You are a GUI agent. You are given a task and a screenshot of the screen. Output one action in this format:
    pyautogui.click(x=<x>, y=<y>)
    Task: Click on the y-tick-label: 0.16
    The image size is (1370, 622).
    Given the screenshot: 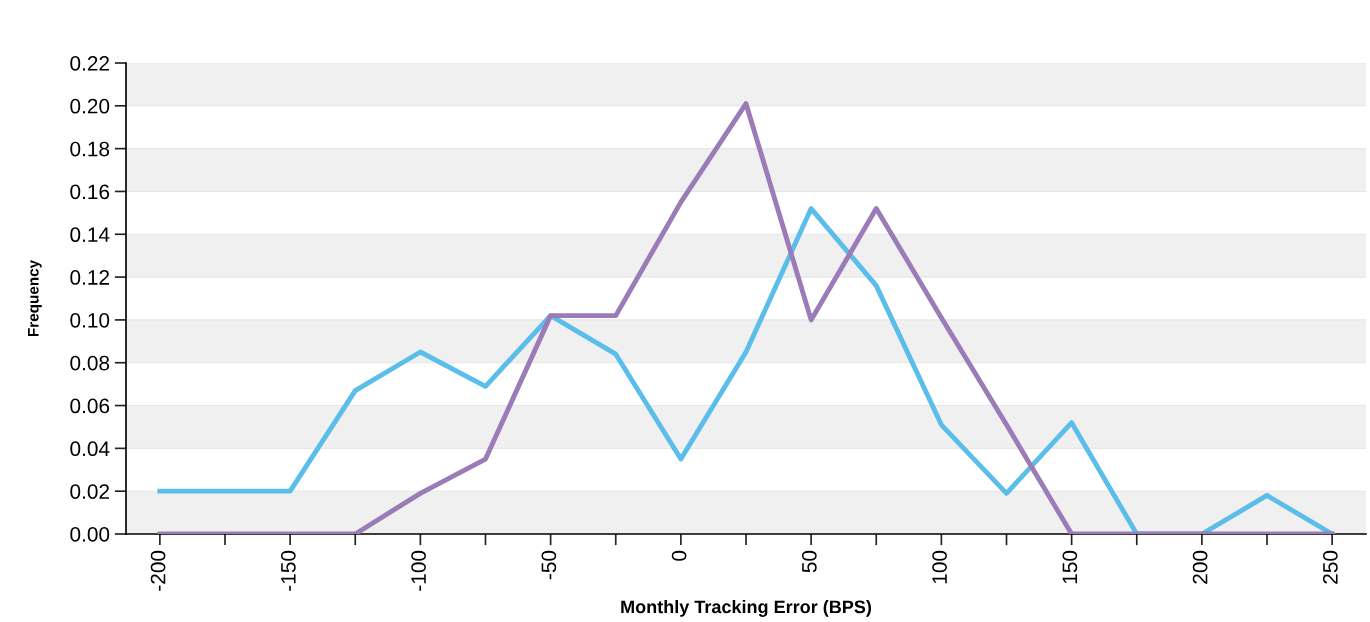 What is the action you would take?
    pyautogui.click(x=90, y=192)
    